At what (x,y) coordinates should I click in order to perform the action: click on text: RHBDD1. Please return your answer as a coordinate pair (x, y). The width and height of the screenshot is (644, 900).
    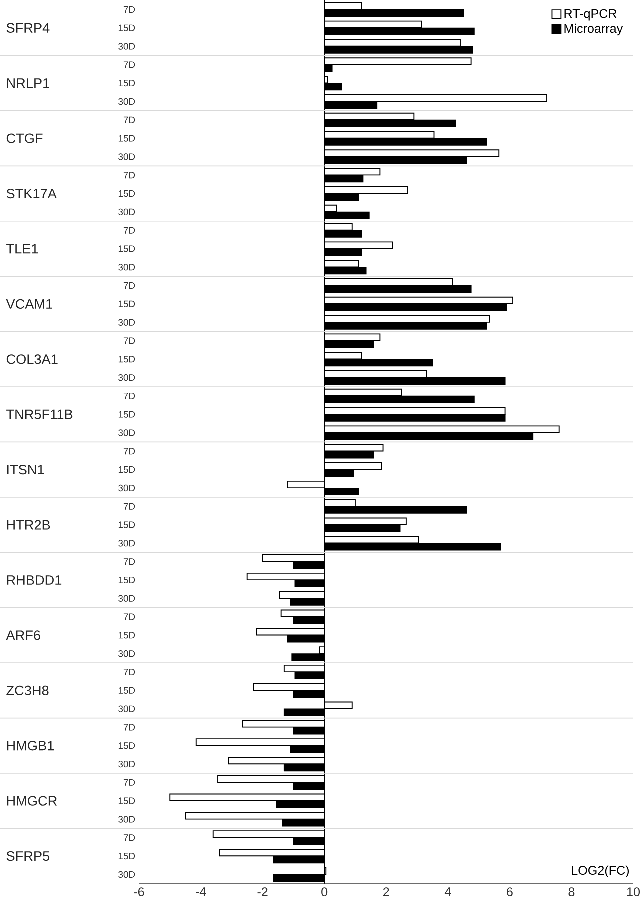
    Looking at the image, I should click on (34, 580).